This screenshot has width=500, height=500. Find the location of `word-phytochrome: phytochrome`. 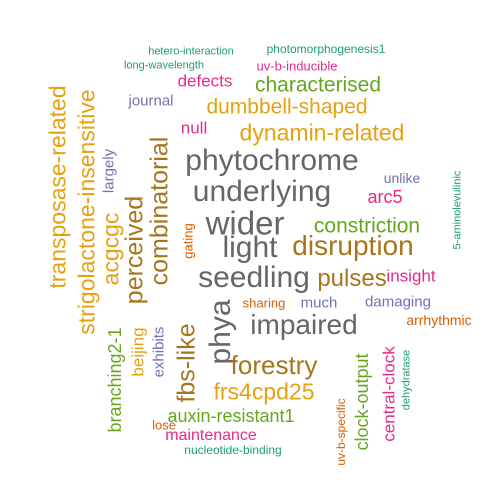

word-phytochrome: phytochrome is located at coordinates (272, 160).